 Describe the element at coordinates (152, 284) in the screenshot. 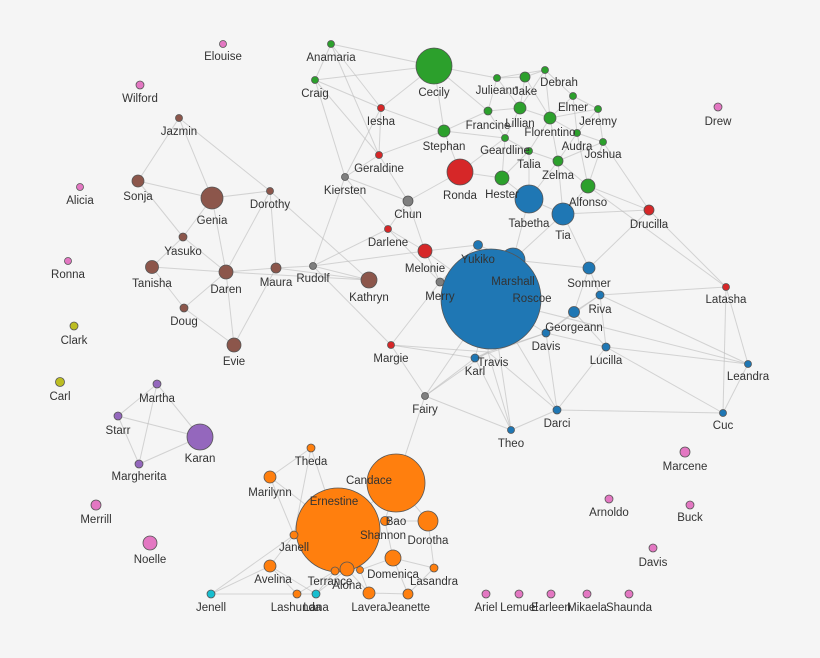

I see `node-label: Tanisha` at that location.